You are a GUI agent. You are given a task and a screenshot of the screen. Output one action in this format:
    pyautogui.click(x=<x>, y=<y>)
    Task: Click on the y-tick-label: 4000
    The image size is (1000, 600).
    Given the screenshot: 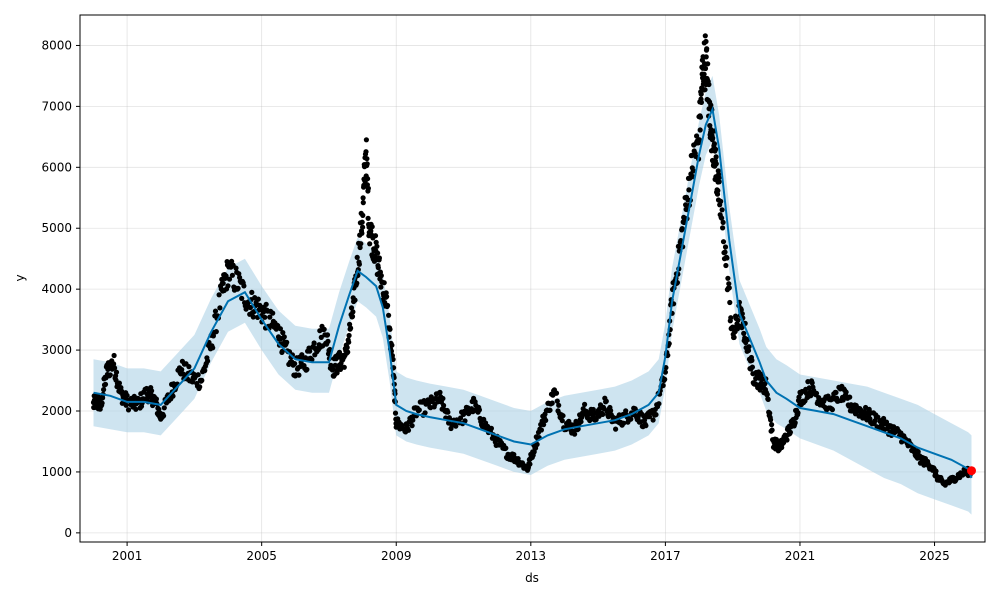 What is the action you would take?
    pyautogui.click(x=56, y=289)
    